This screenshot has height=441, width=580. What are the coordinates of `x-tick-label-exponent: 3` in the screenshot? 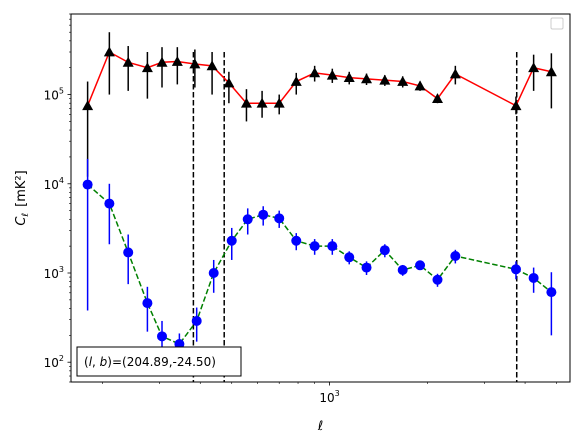 It's located at (337, 393).